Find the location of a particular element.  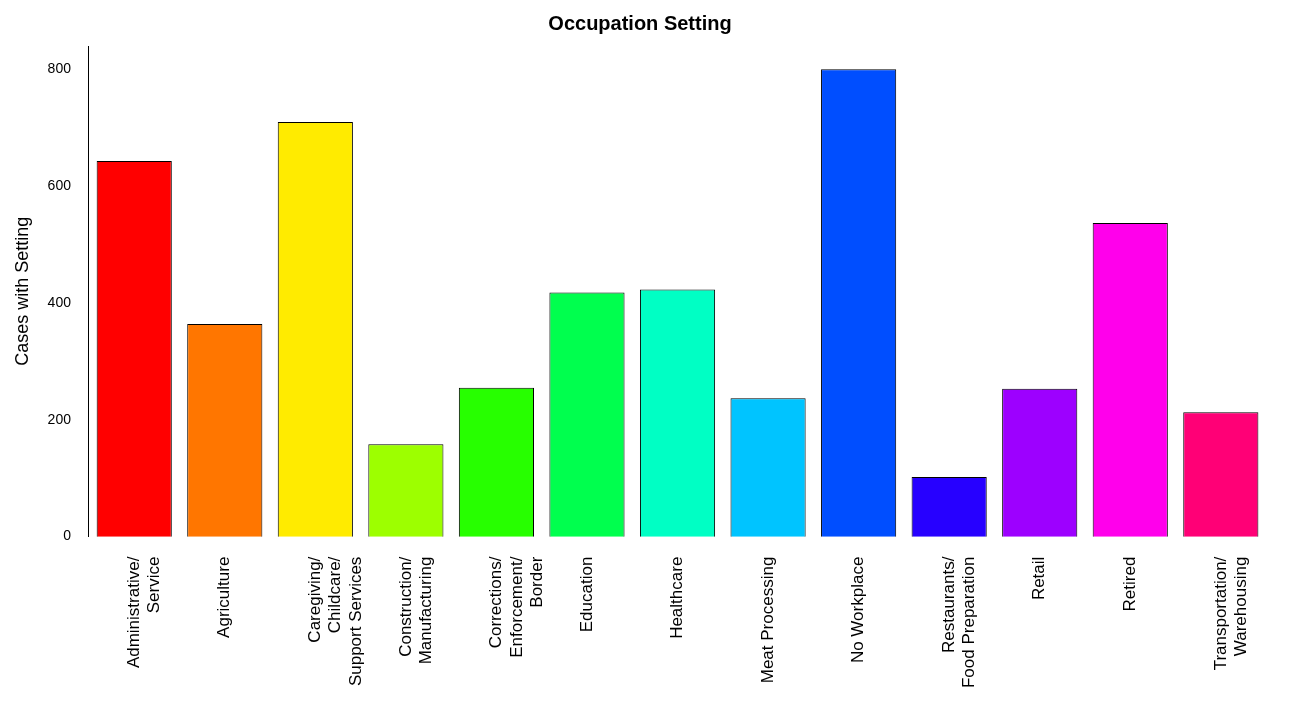

y-tick-label: 200 is located at coordinates (59, 418).